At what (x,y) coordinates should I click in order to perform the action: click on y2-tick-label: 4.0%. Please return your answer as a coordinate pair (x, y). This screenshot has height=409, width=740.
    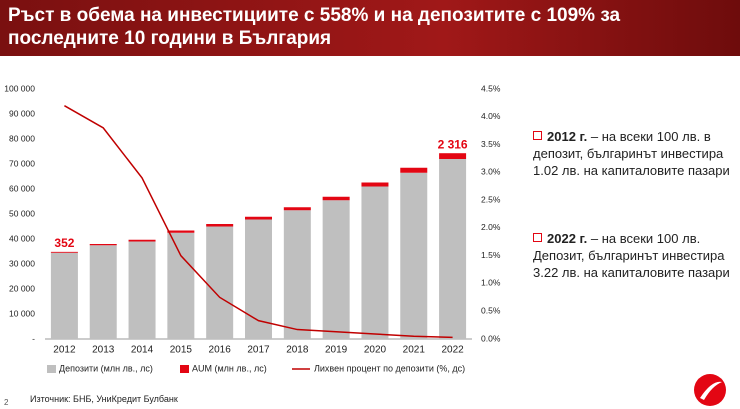
    Looking at the image, I should click on (491, 116).